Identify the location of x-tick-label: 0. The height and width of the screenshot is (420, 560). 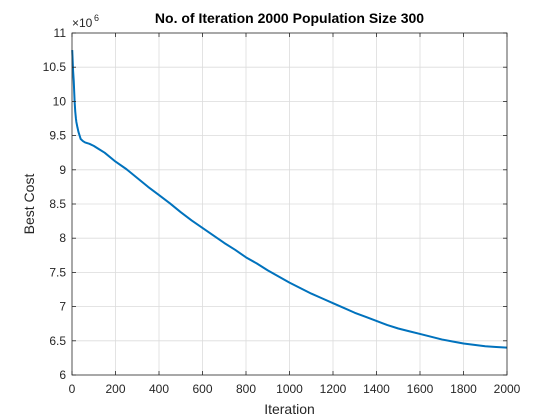
(72, 389).